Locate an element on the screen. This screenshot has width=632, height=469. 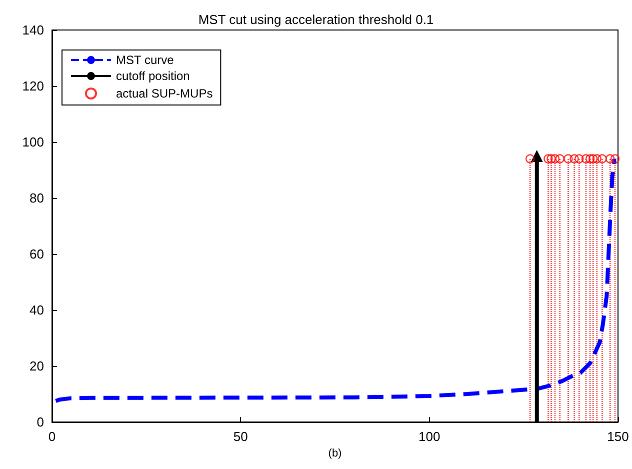
x-axis-title: (b) is located at coordinates (335, 453).